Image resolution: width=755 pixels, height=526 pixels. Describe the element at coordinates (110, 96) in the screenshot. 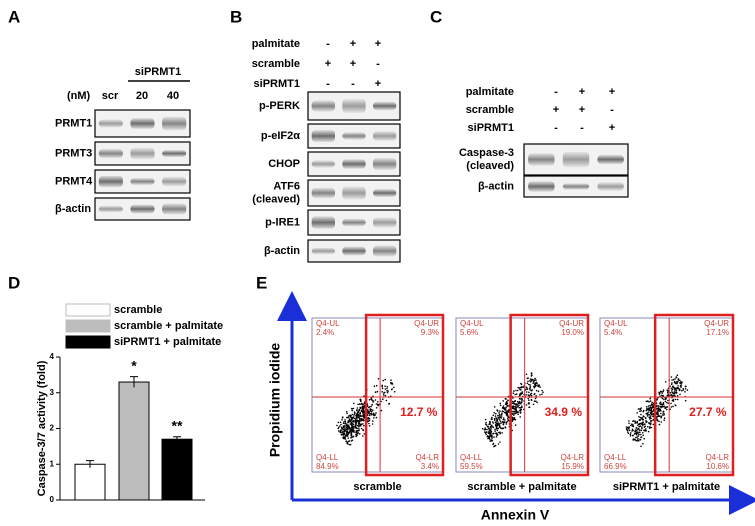

I see `lane-label: scr` at that location.